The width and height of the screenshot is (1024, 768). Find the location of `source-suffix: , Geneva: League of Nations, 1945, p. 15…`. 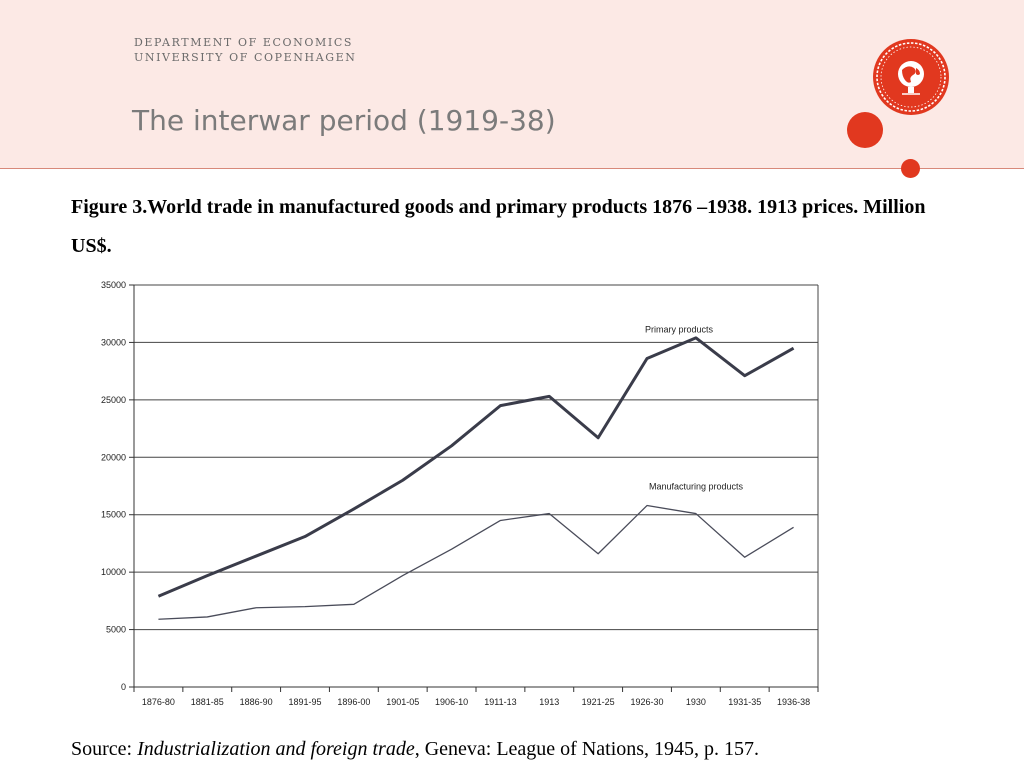

source-suffix: , Geneva: League of Nations, 1945, p. 15… is located at coordinates (587, 749).